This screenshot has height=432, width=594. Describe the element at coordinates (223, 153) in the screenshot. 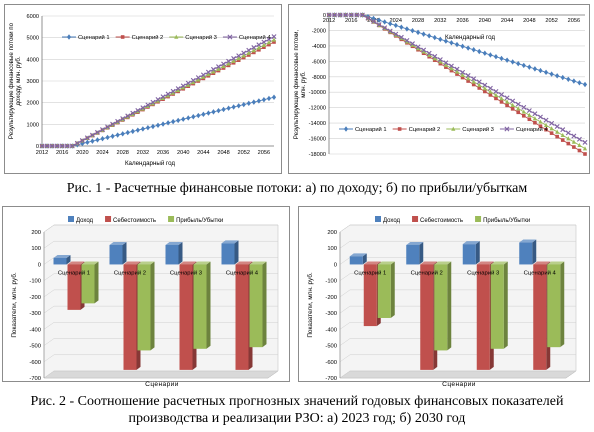

I see `x-tick-label: 2048` at that location.